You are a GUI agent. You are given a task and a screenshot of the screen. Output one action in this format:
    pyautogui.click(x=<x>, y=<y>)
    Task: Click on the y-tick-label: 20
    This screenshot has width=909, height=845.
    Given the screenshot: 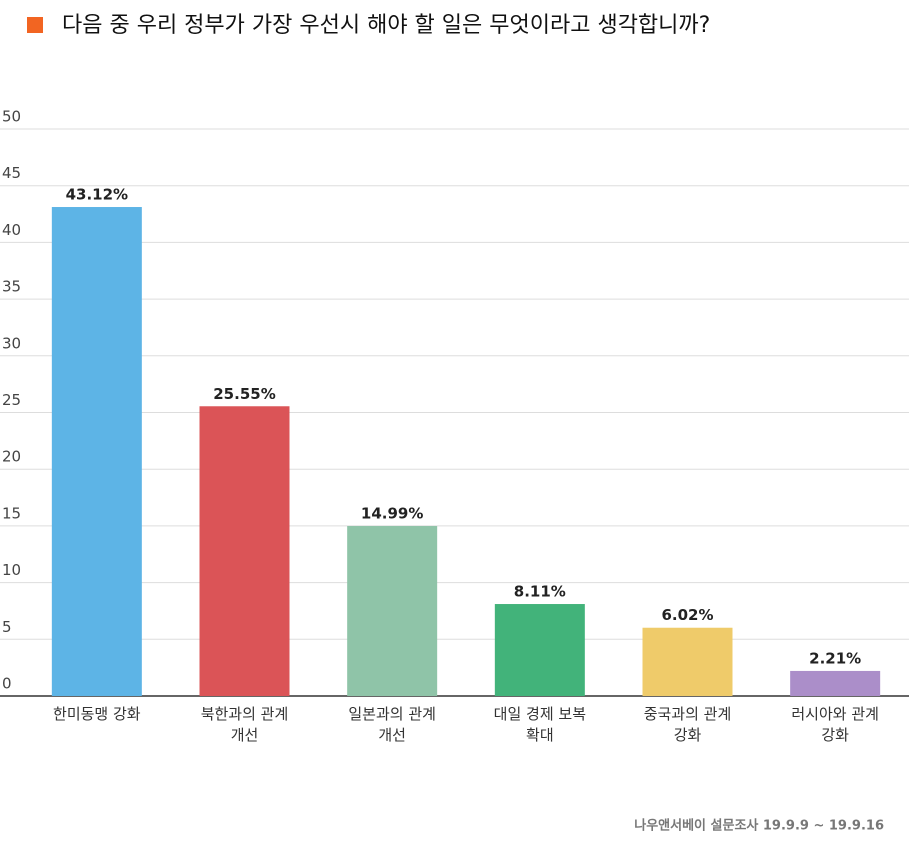 What is the action you would take?
    pyautogui.click(x=11, y=457)
    